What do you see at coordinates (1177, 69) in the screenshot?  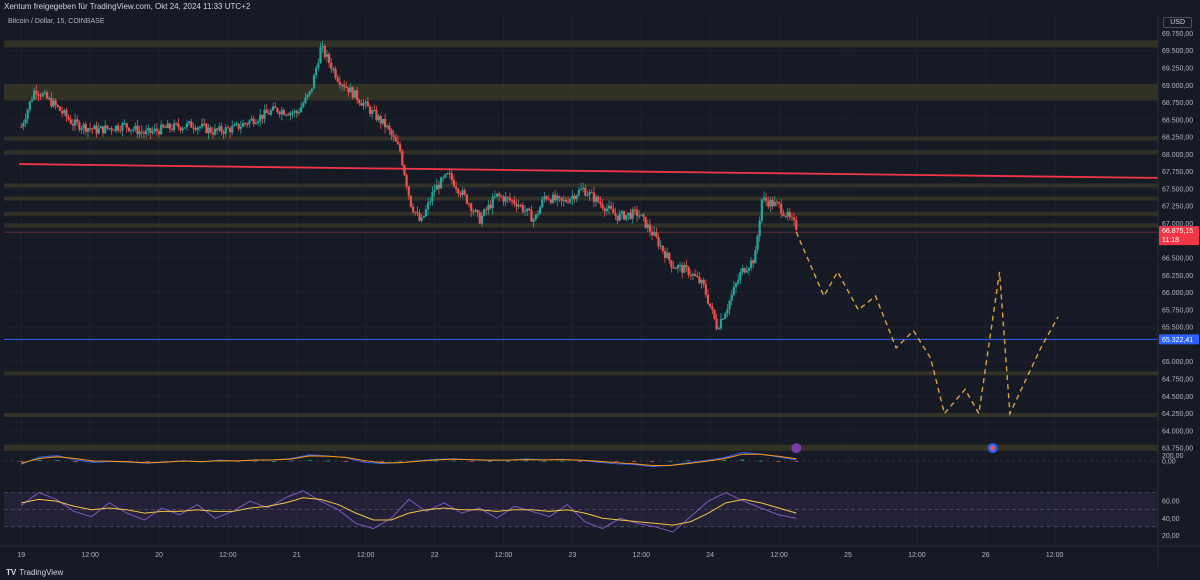 I see `price-tick-label: 69.250,00` at bounding box center [1177, 69].